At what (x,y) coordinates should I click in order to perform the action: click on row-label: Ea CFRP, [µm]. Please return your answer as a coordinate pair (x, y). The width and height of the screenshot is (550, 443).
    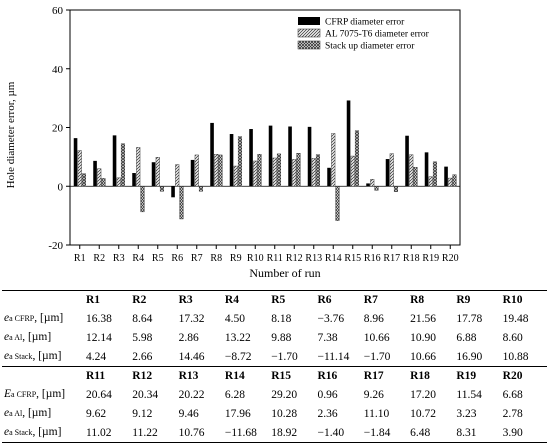
    Looking at the image, I should click on (35, 394).